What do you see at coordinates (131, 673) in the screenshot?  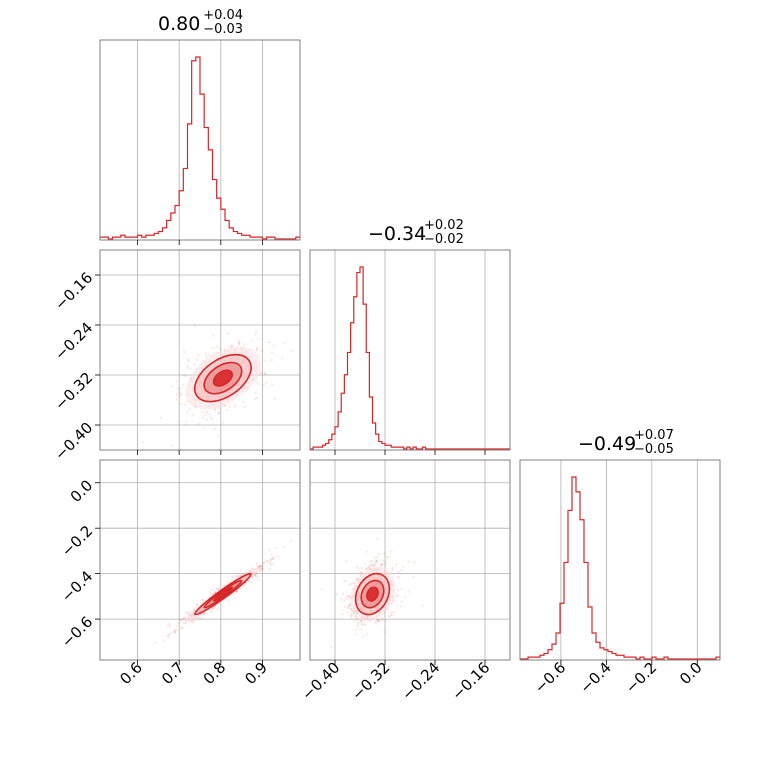 I see `x-tick-label: 0.6` at bounding box center [131, 673].